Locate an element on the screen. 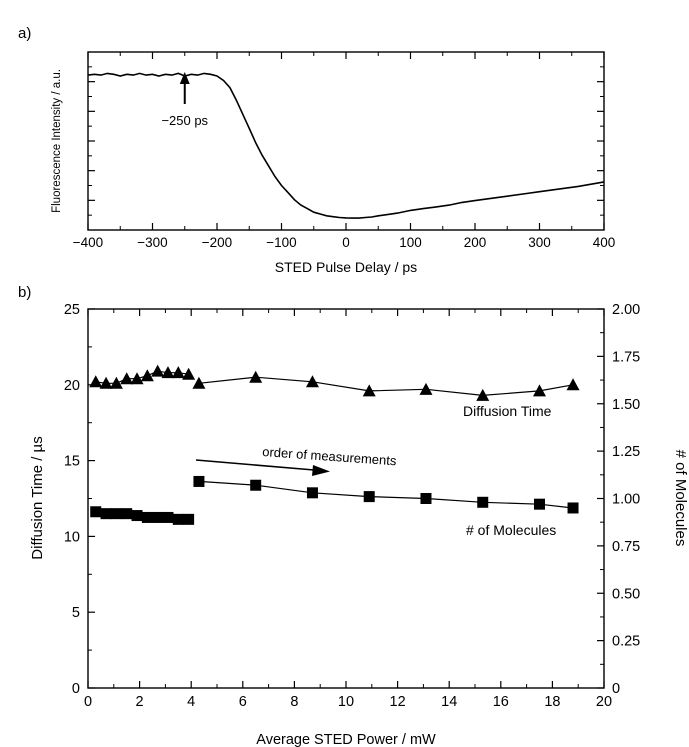 This screenshot has width=689, height=747. b-ytick-left-label: 0 is located at coordinates (76, 689).